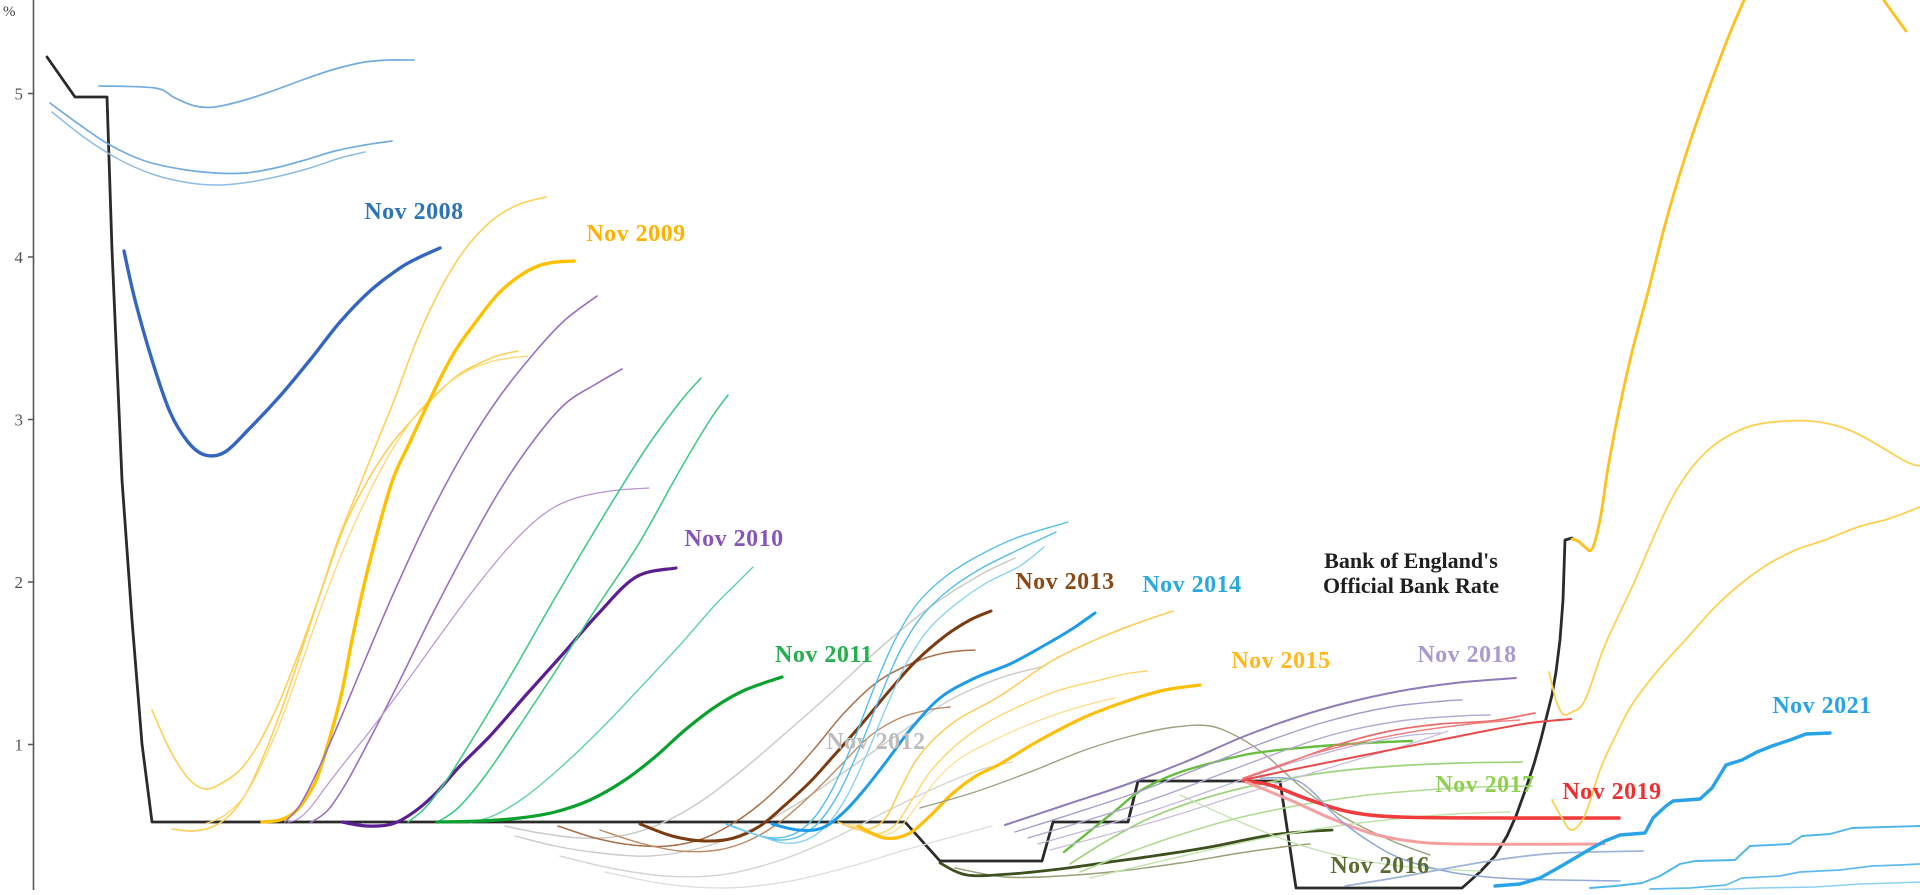 The width and height of the screenshot is (1920, 895). What do you see at coordinates (413, 212) in the screenshot?
I see `svg-text: Nov 2008` at bounding box center [413, 212].